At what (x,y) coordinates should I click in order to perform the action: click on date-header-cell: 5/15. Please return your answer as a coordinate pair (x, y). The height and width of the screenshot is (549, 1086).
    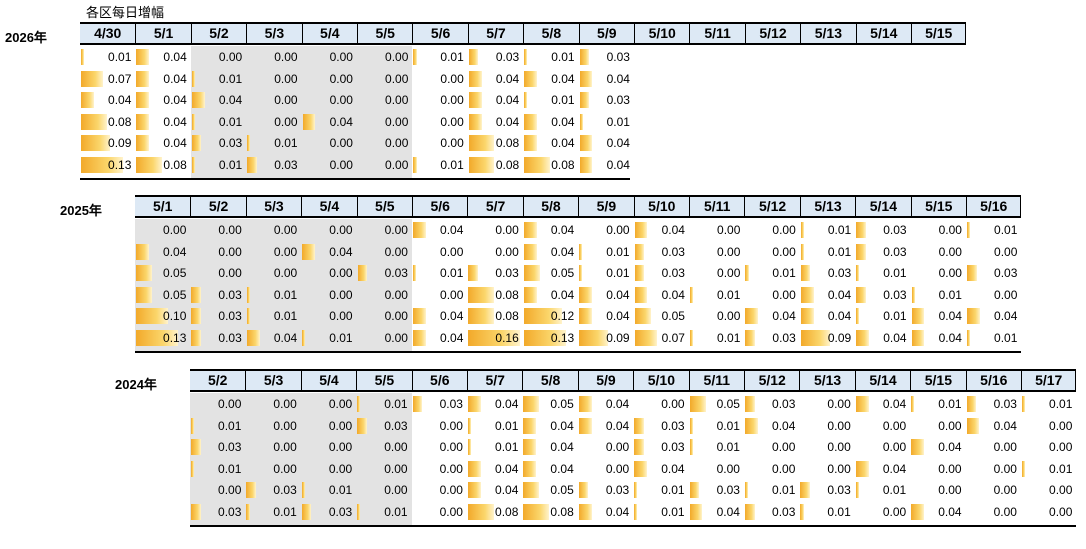
    Looking at the image, I should click on (939, 33).